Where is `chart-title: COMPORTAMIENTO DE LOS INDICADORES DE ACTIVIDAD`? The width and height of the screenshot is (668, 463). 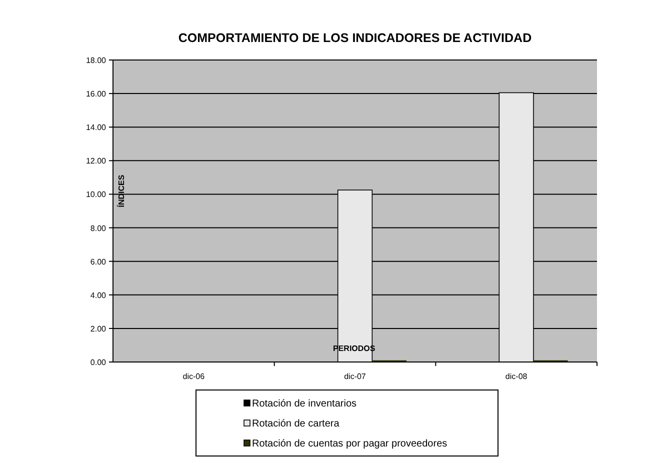 chart-title: COMPORTAMIENTO DE LOS INDICADORES DE ACTIVIDAD is located at coordinates (355, 38).